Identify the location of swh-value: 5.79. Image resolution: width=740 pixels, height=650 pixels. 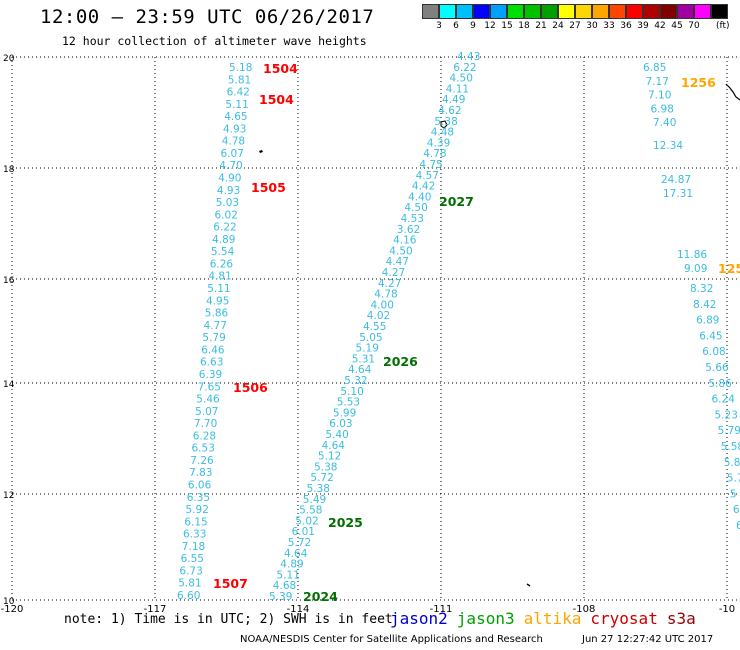
(213, 338).